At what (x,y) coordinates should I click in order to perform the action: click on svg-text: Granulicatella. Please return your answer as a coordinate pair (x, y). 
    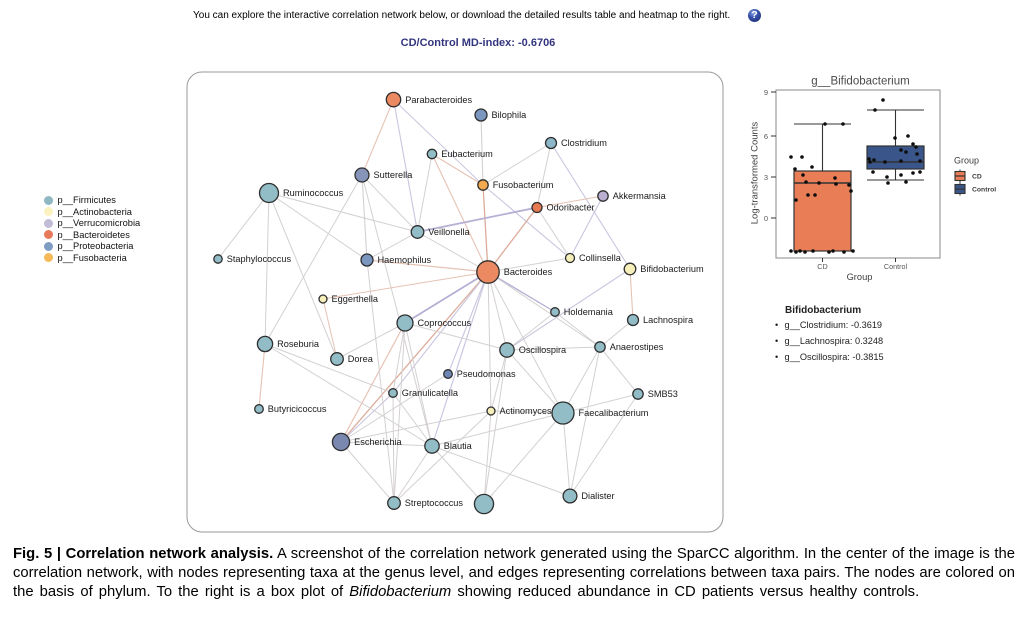
    Looking at the image, I should click on (430, 393).